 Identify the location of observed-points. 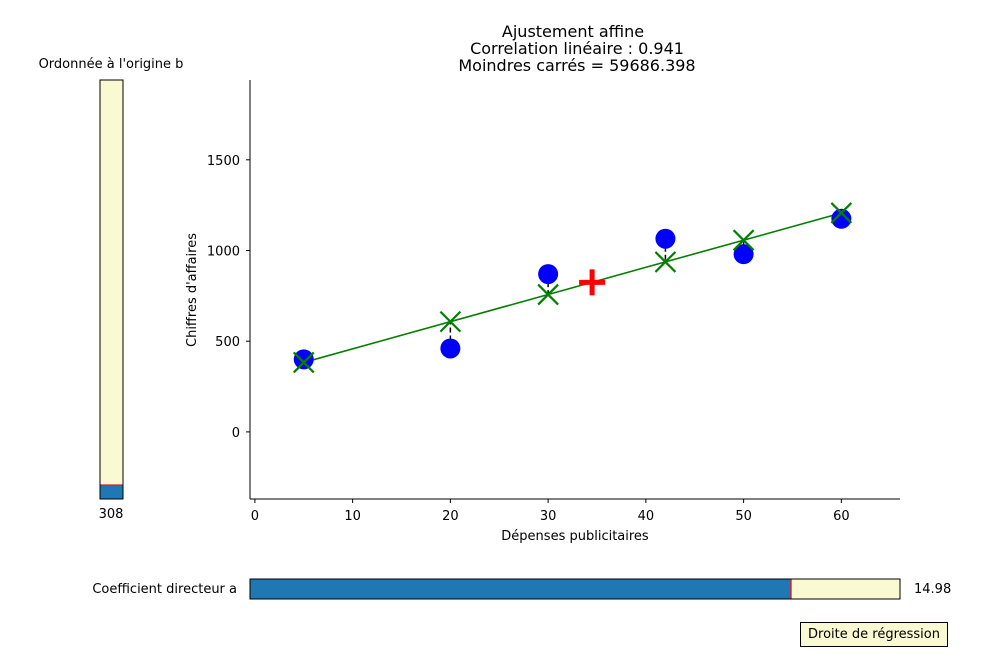
(572, 289).